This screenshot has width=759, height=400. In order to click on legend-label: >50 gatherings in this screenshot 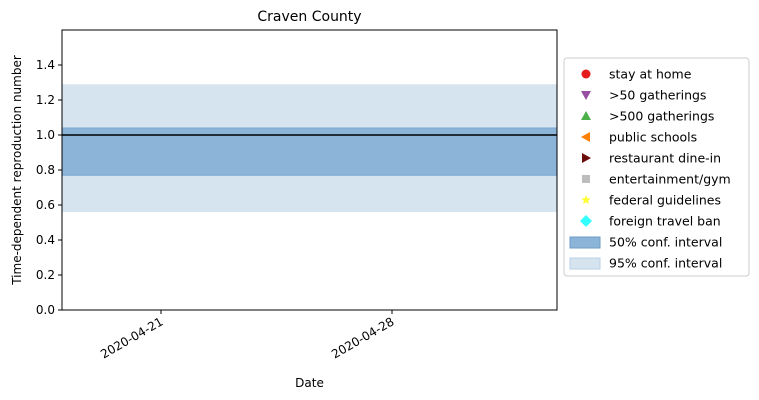, I will do `click(657, 95)`.